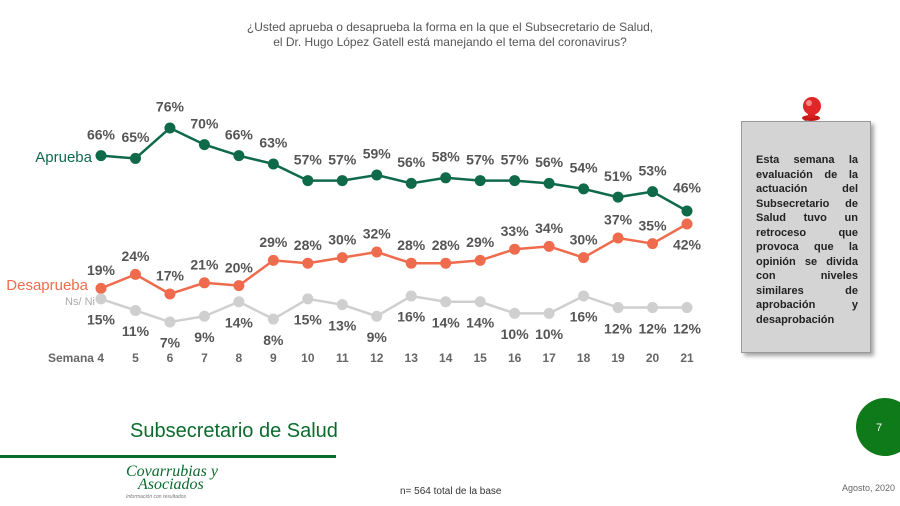 The width and height of the screenshot is (900, 506). I want to click on title-underline, so click(168, 456).